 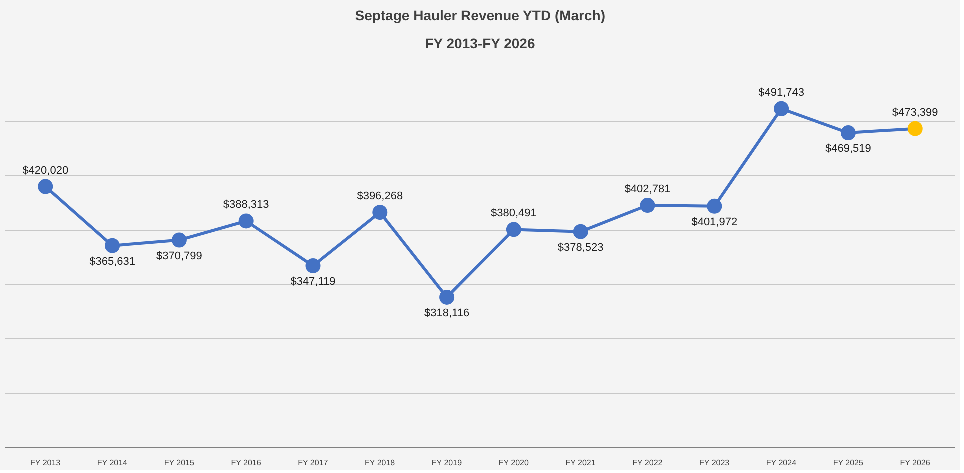 I want to click on x-tick-label: FY 2022, so click(x=648, y=463).